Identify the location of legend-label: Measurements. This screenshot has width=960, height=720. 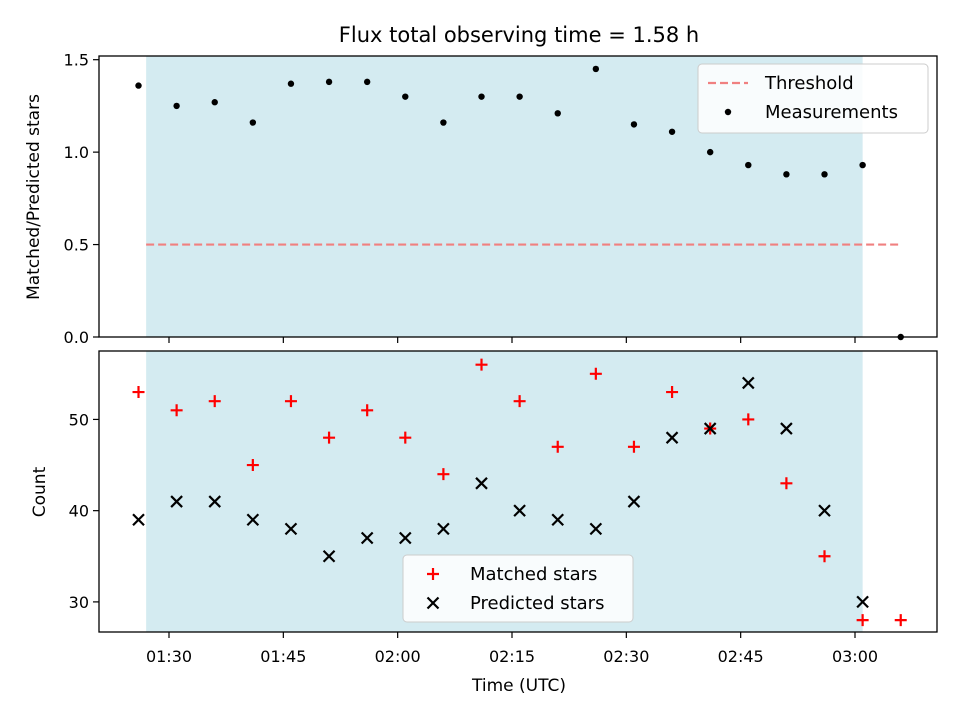
(831, 112).